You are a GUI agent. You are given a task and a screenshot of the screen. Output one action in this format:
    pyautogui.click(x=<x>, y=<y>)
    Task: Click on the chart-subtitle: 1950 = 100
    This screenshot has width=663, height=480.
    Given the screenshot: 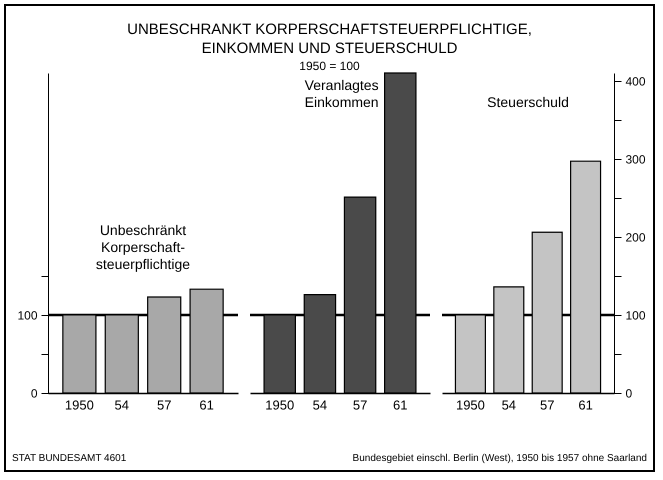 What is the action you would take?
    pyautogui.click(x=329, y=66)
    